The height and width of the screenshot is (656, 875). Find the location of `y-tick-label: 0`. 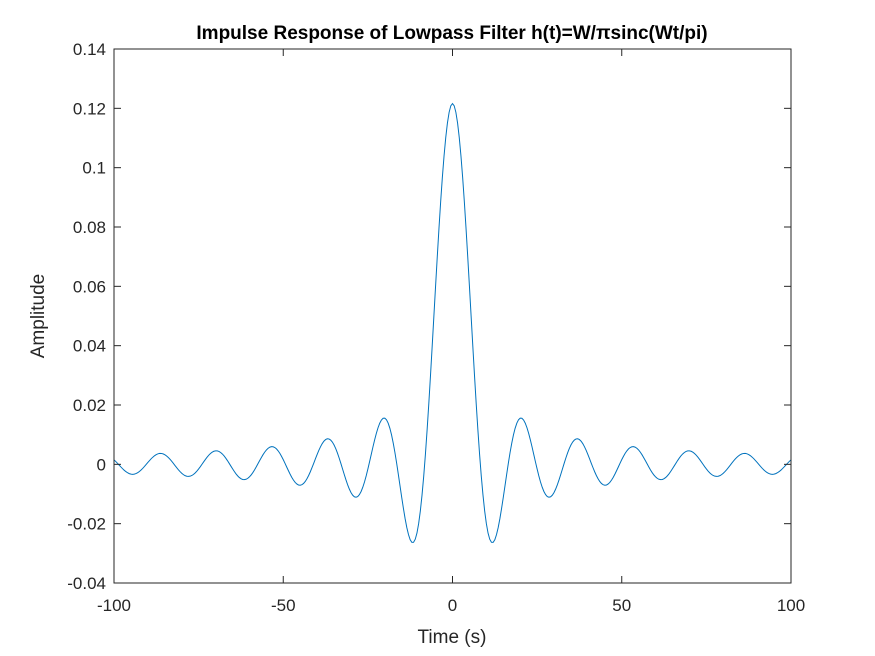

y-tick-label: 0 is located at coordinates (101, 464).